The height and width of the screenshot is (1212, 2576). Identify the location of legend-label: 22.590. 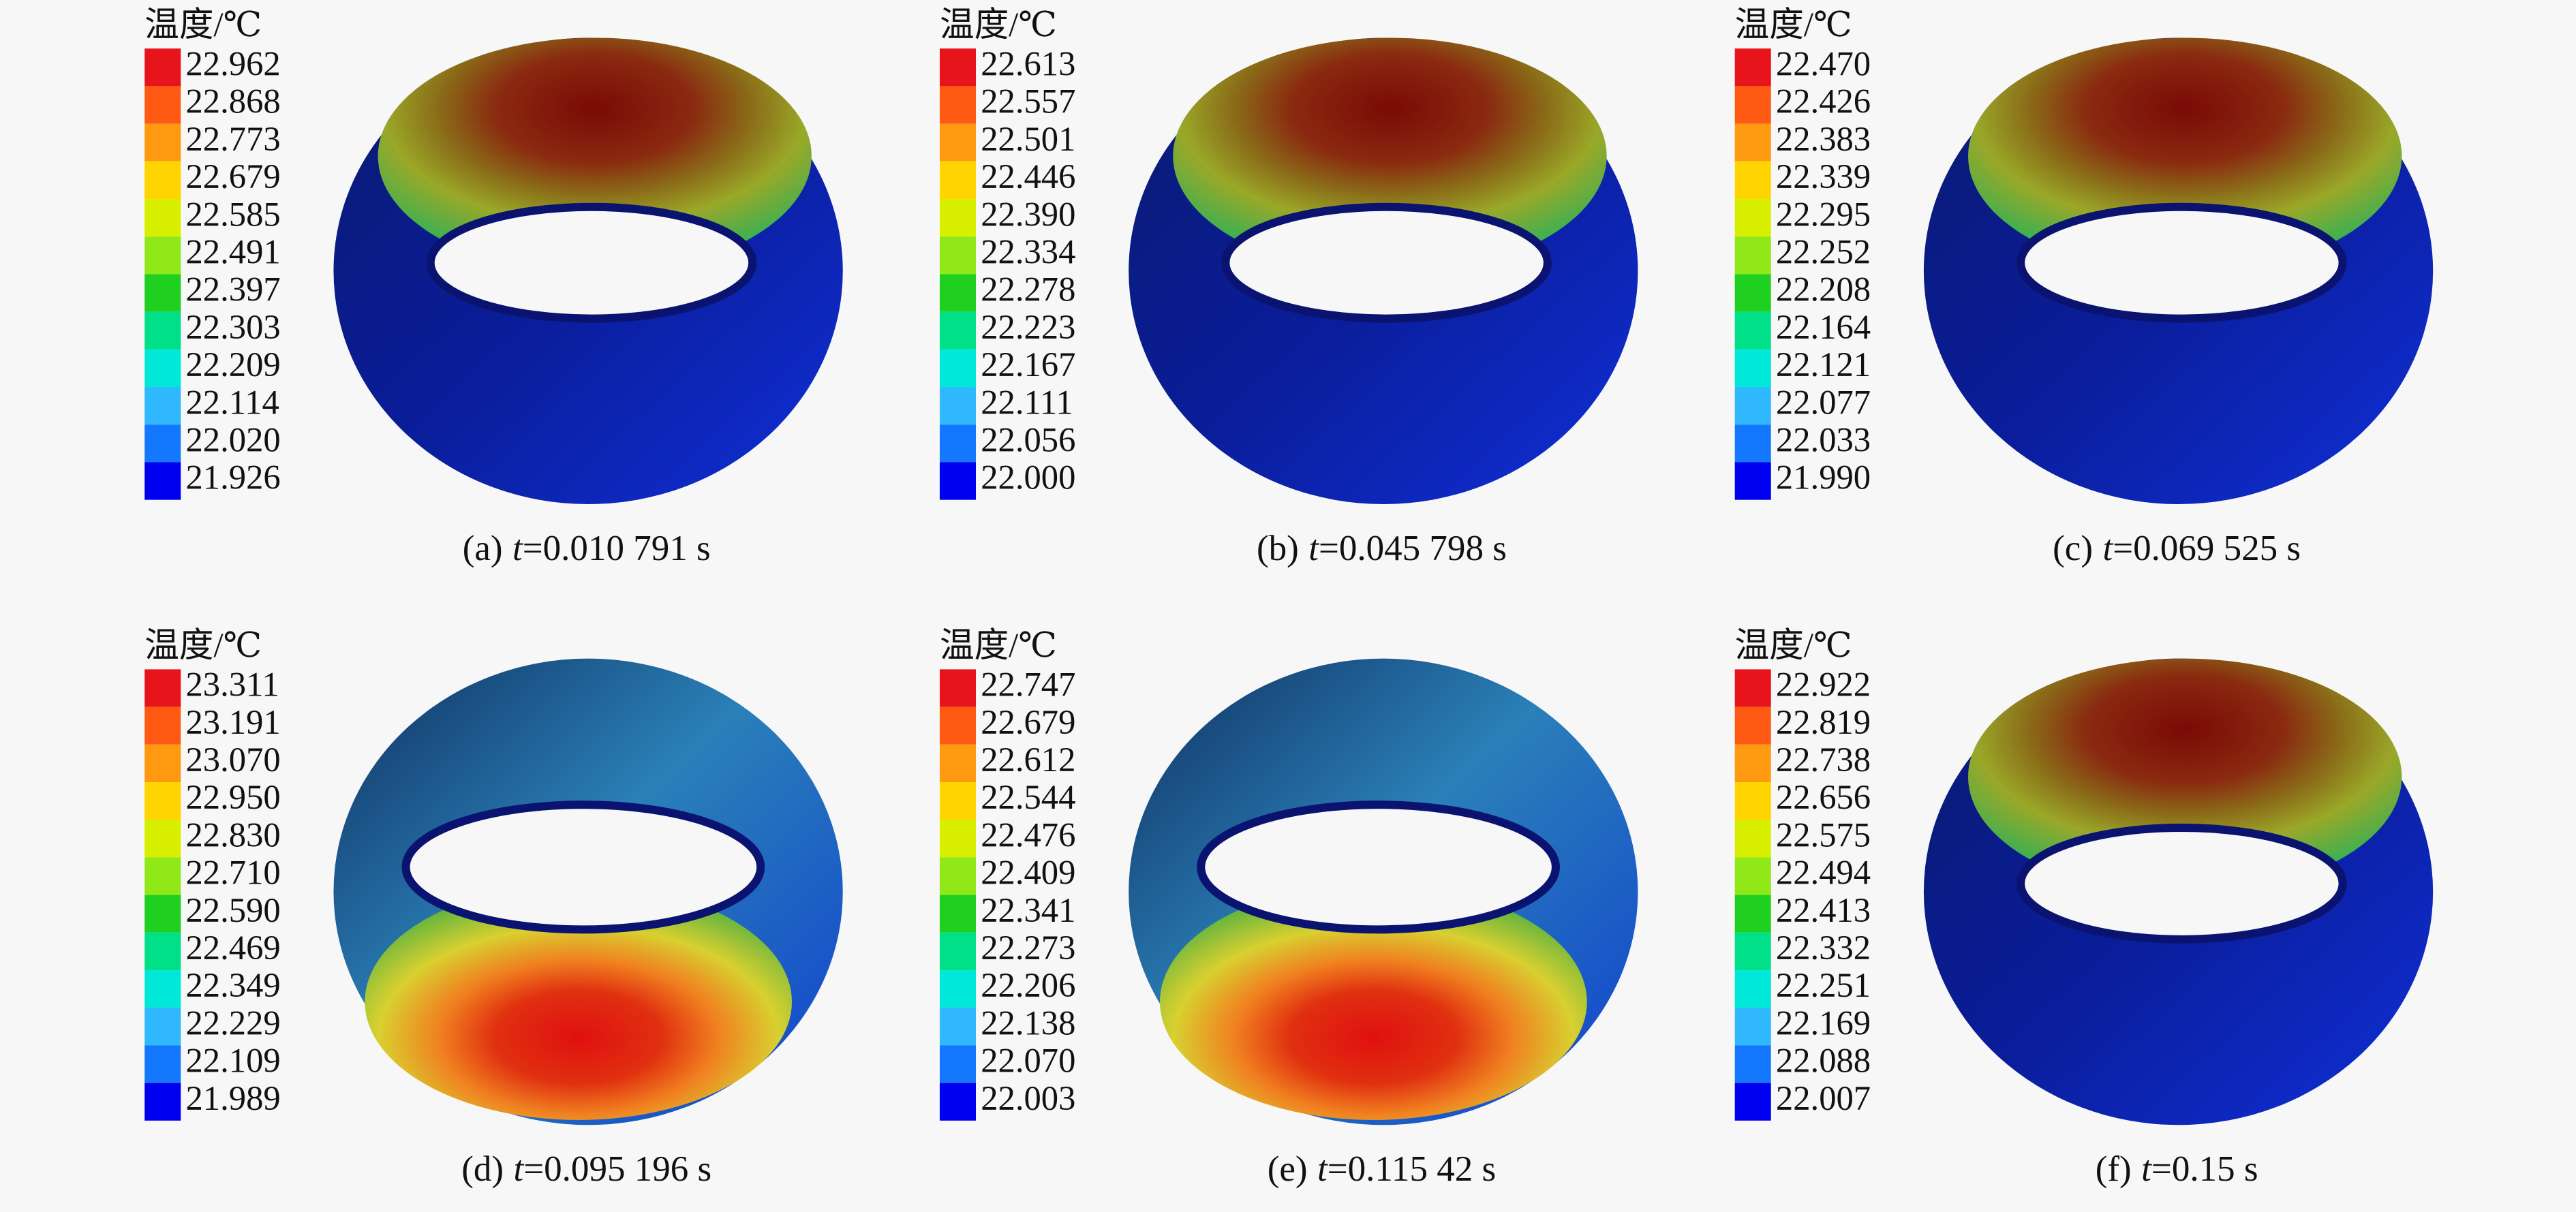
(234, 910).